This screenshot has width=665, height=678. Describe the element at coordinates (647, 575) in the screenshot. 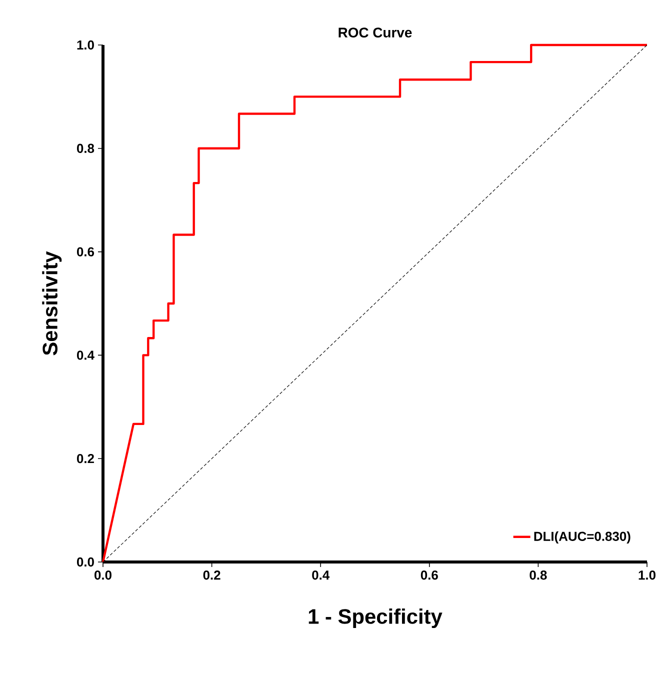

I see `x-tick-label: 1.0` at that location.